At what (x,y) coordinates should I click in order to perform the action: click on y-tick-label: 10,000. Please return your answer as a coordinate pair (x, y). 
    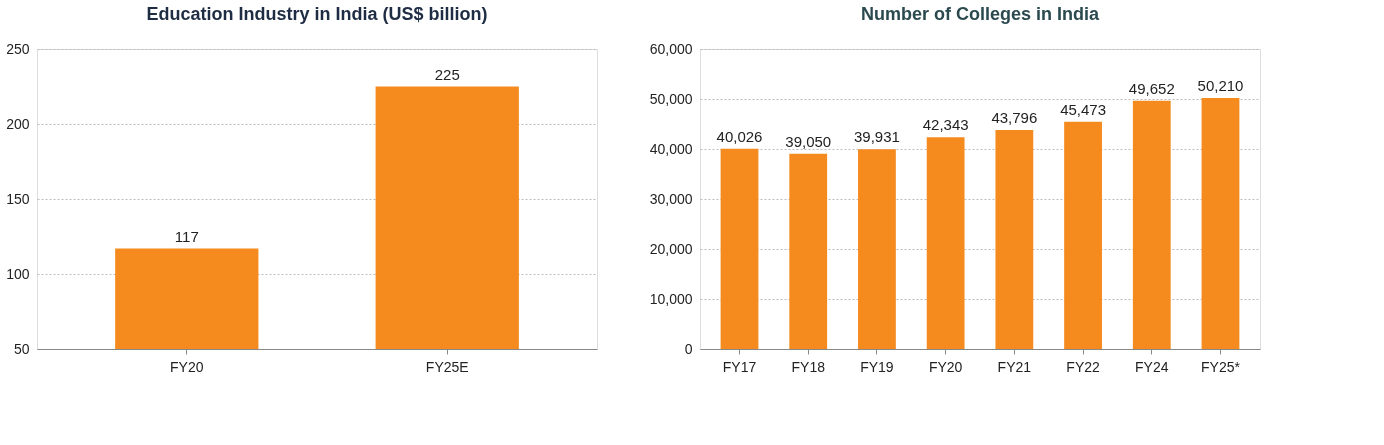
    Looking at the image, I should click on (671, 298).